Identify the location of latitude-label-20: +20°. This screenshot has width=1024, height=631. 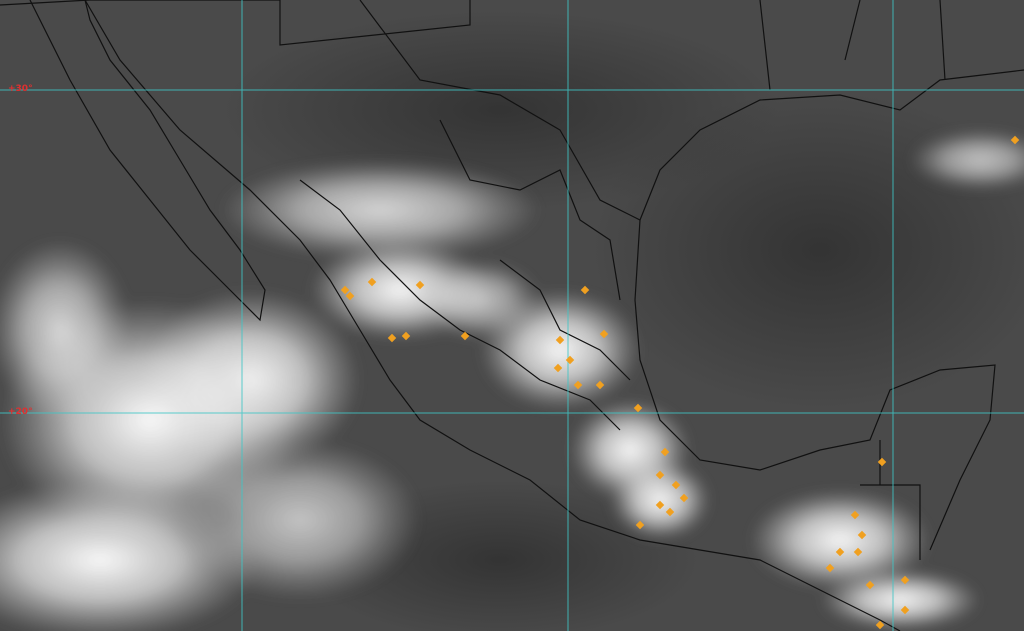
(20, 412).